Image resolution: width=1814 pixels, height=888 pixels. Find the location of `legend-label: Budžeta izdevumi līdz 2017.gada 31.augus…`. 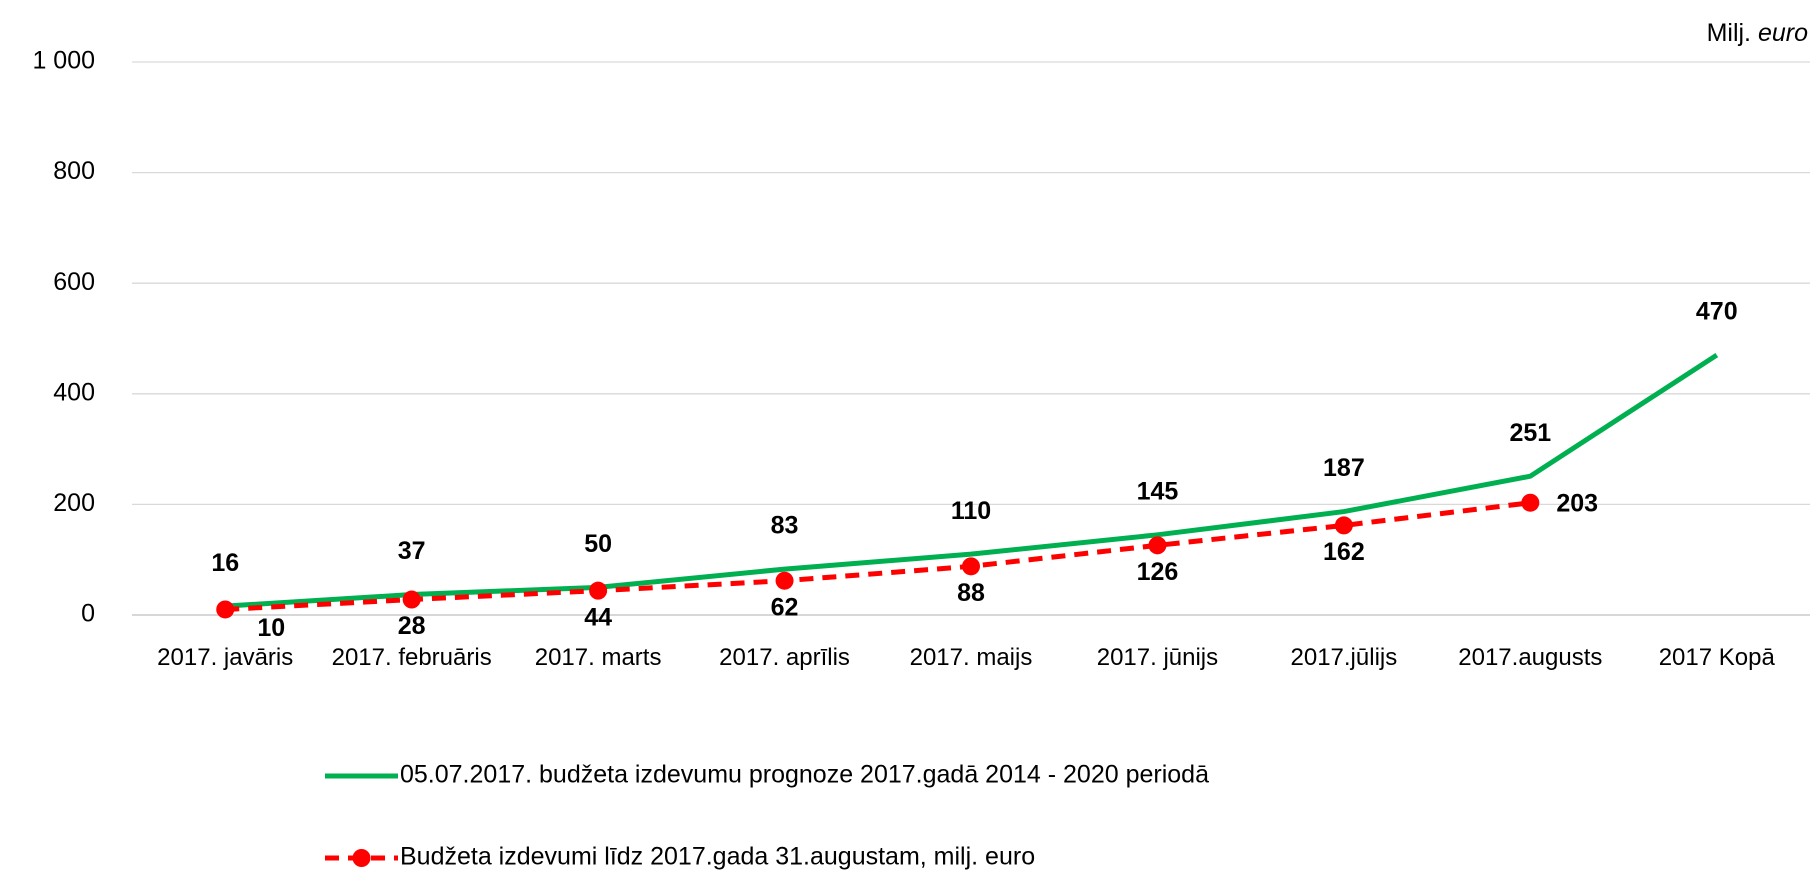

legend-label: Budžeta izdevumi līdz 2017.gada 31.augus… is located at coordinates (717, 857).